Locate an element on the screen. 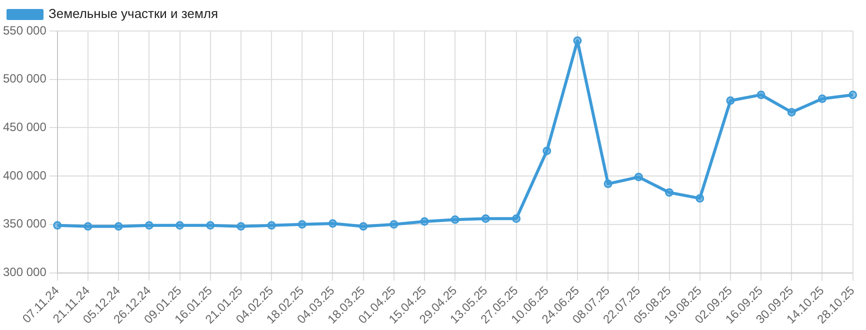  y-tick-label: 500 000 is located at coordinates (24, 79).